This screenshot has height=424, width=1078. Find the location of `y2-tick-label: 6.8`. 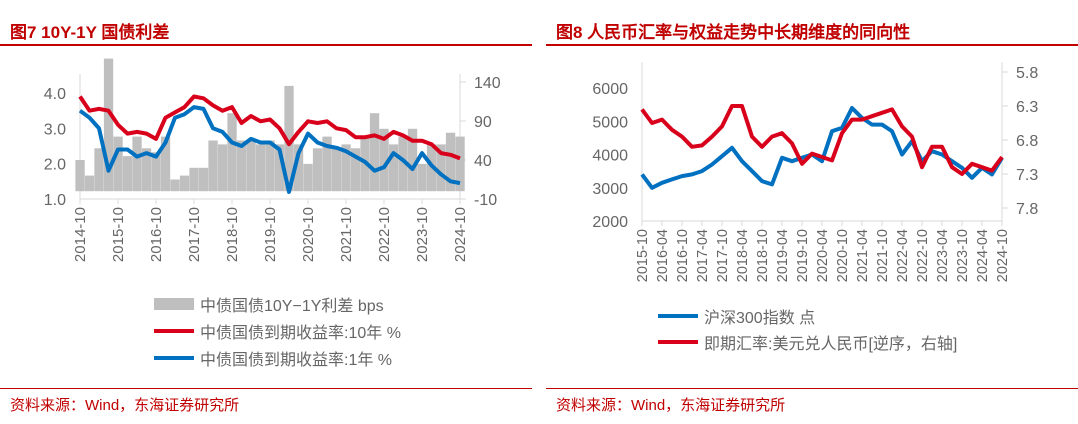

y2-tick-label: 6.8 is located at coordinates (1027, 141).